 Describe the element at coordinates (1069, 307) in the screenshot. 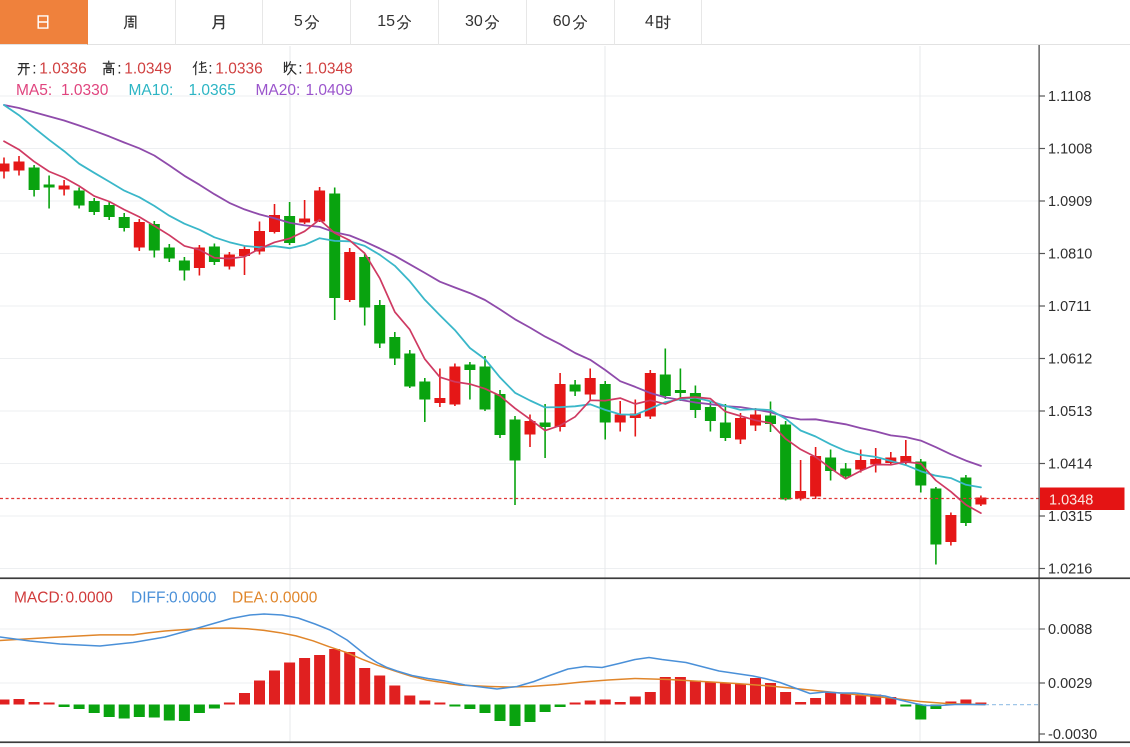

I see `svg-text: 1.0711` at that location.